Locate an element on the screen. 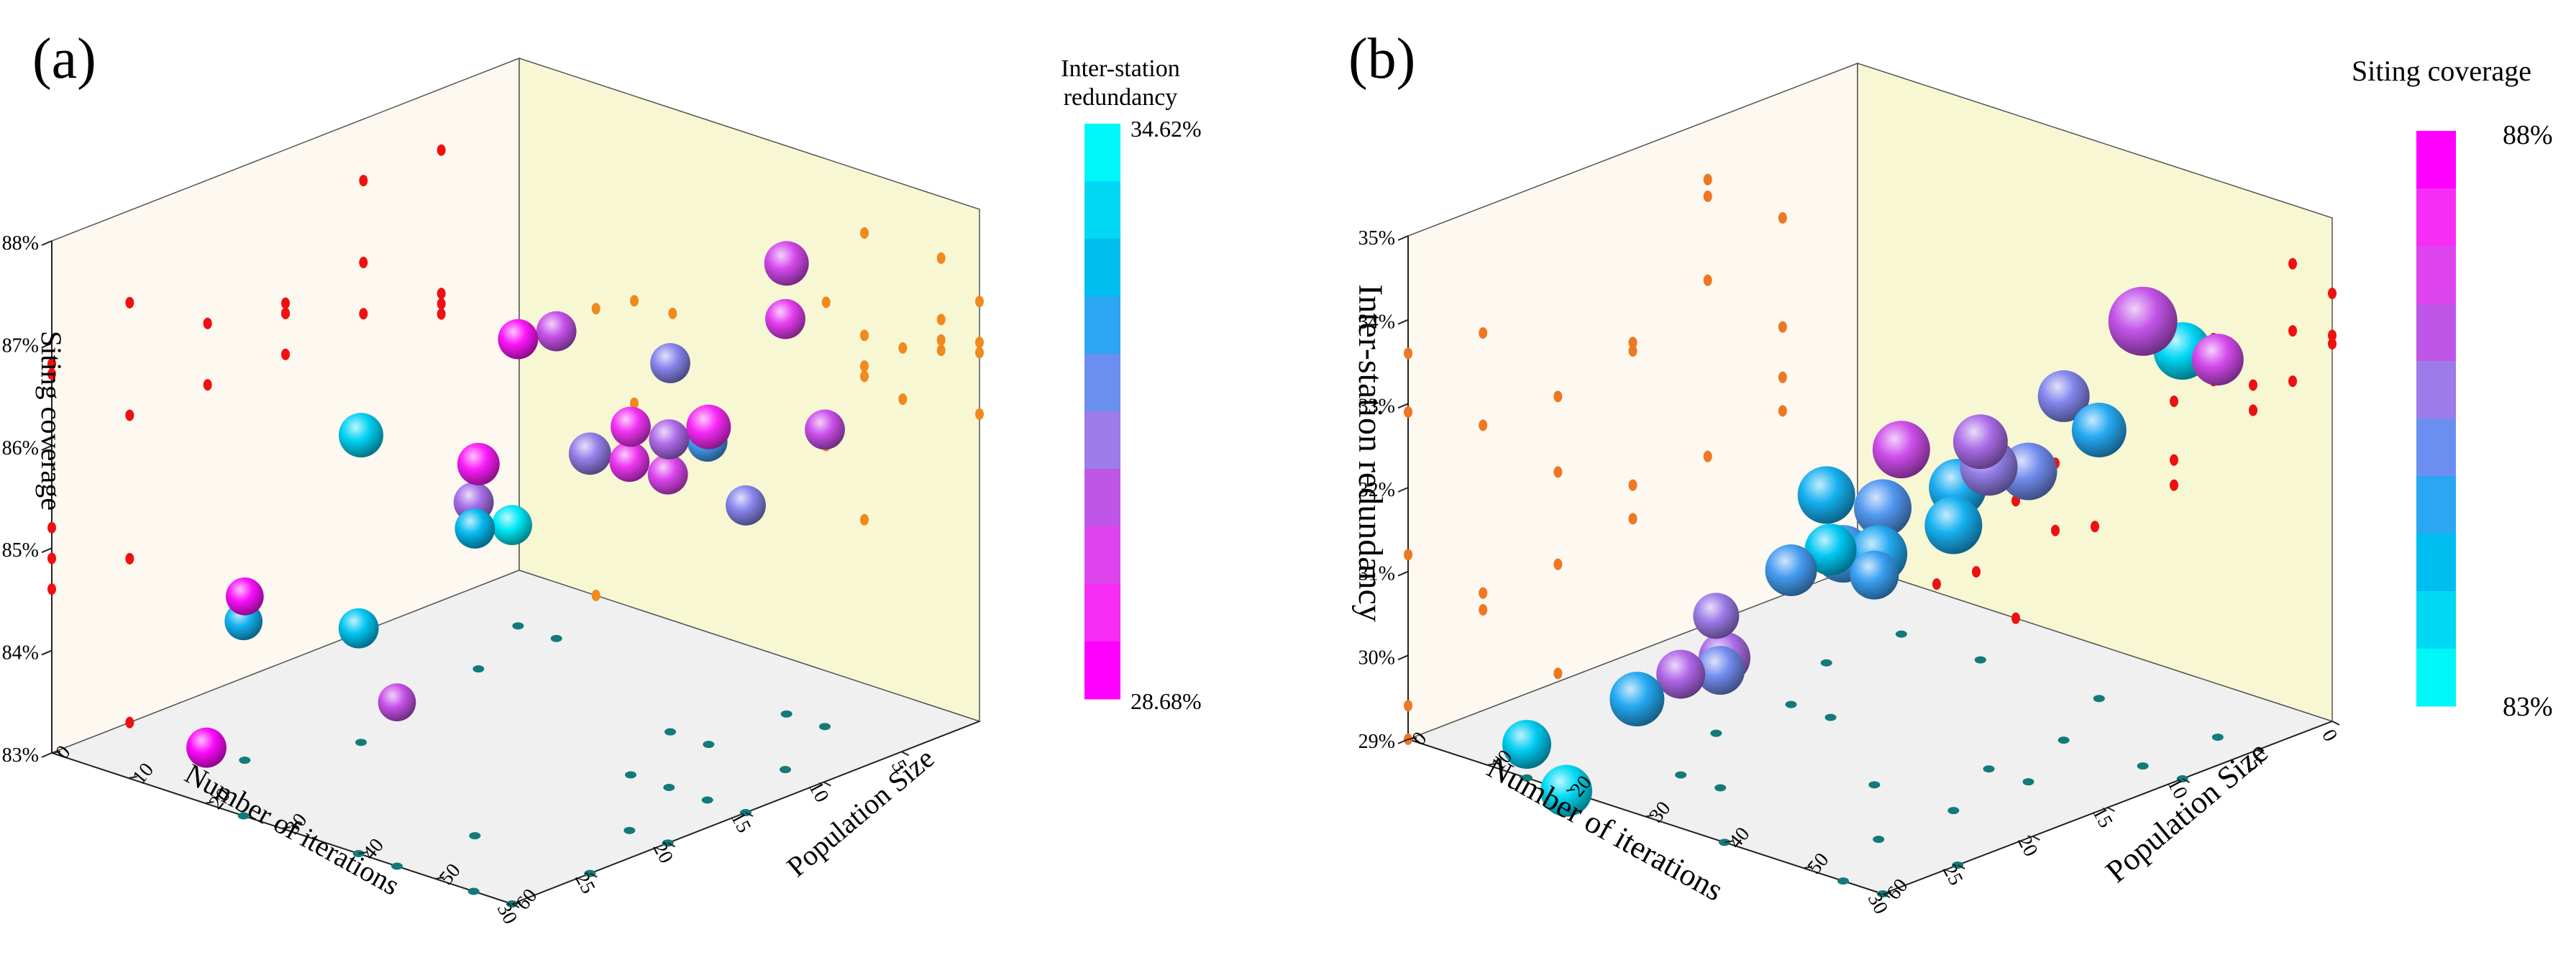 The height and width of the screenshot is (955, 2576). z-tick-label: 88% is located at coordinates (20, 243).